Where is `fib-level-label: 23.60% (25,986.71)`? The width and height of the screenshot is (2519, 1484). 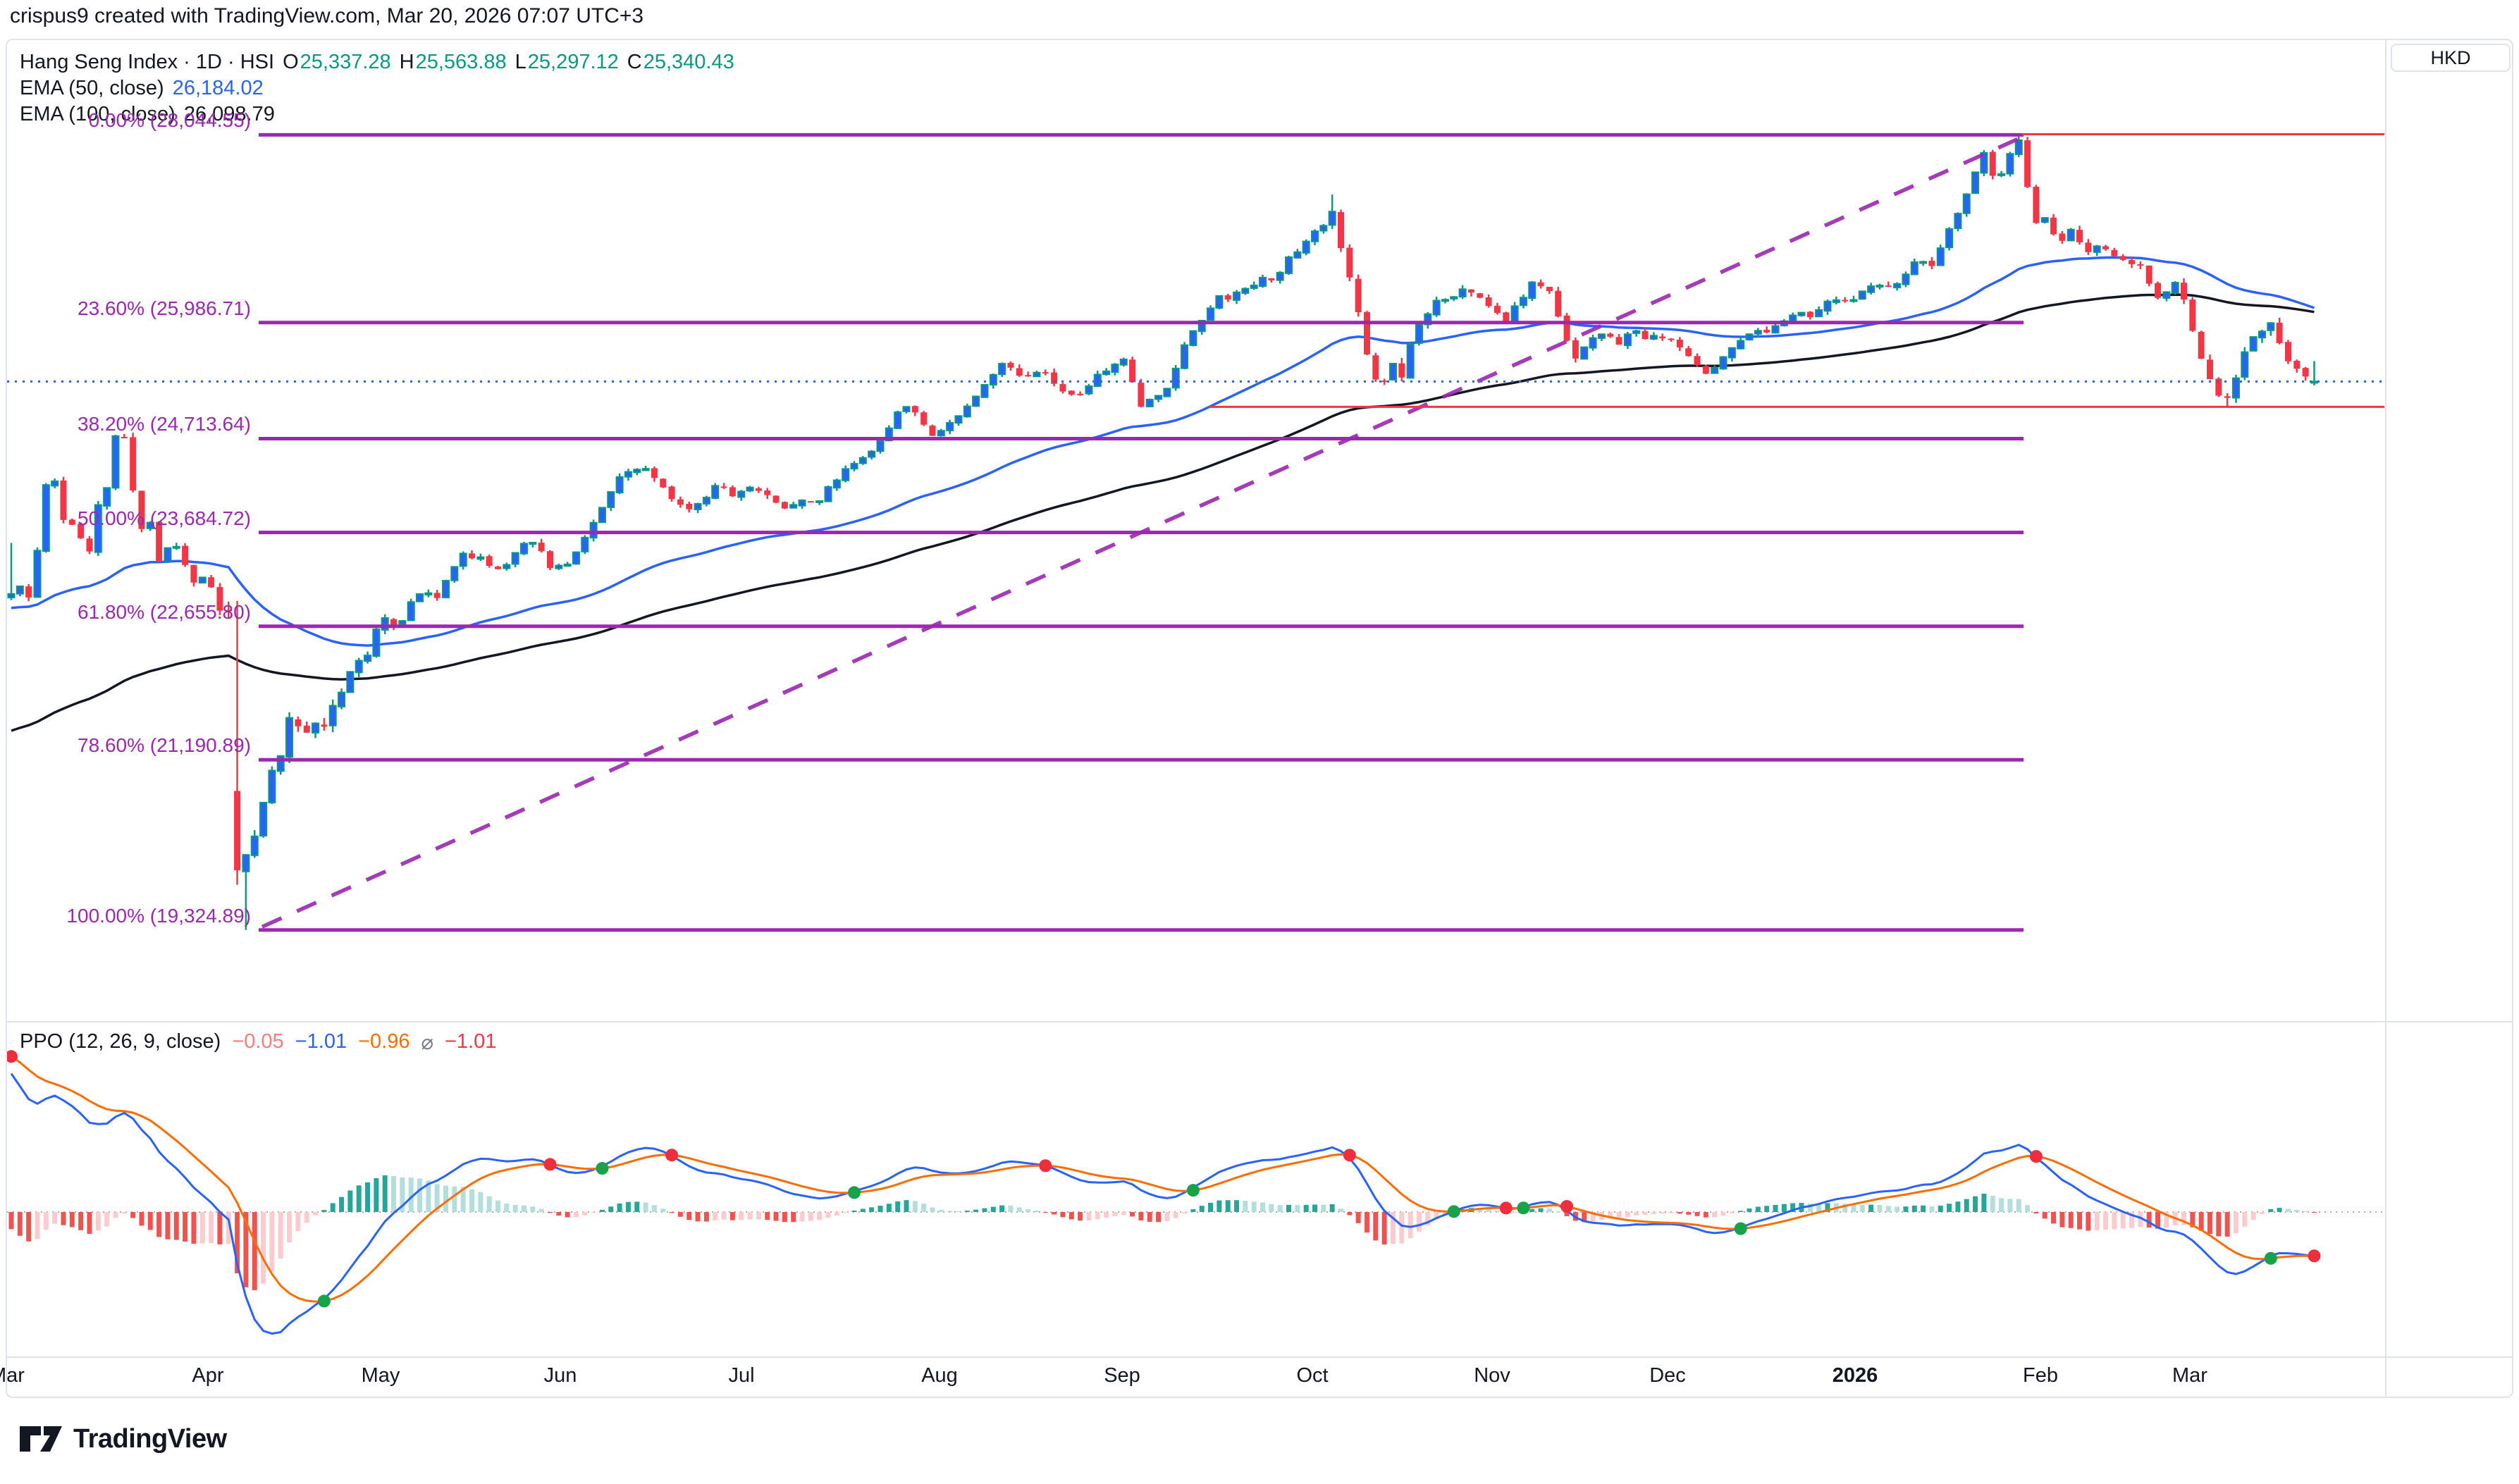
fib-level-label: 23.60% (25,986.71) is located at coordinates (164, 308).